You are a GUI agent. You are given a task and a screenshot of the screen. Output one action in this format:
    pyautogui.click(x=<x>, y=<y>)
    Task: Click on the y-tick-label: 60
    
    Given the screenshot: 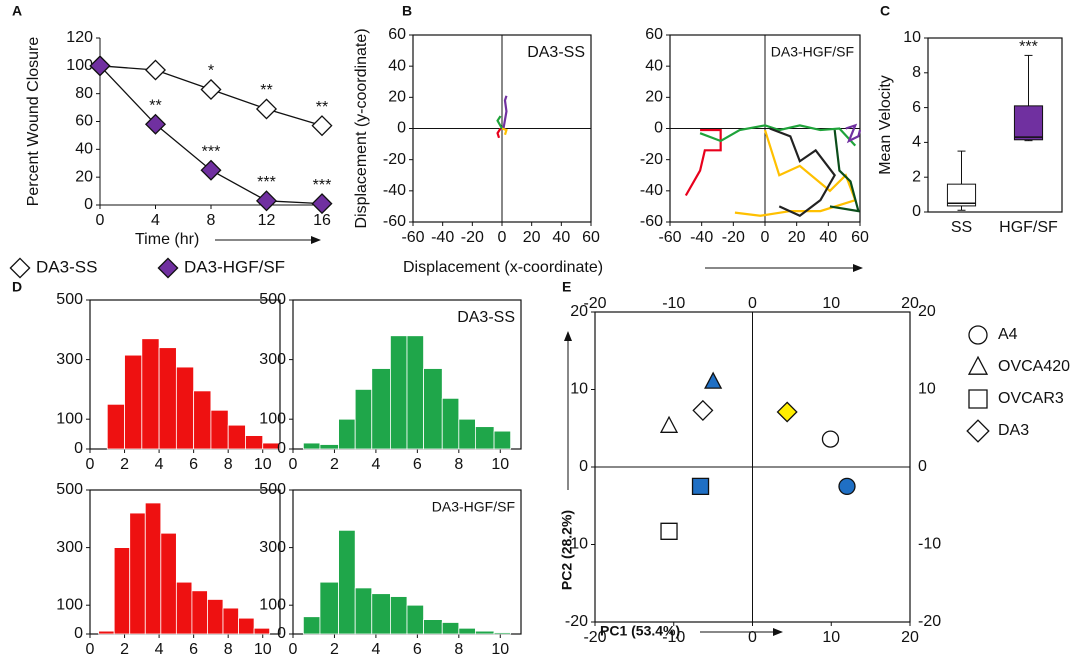 What is the action you would take?
    pyautogui.click(x=397, y=34)
    